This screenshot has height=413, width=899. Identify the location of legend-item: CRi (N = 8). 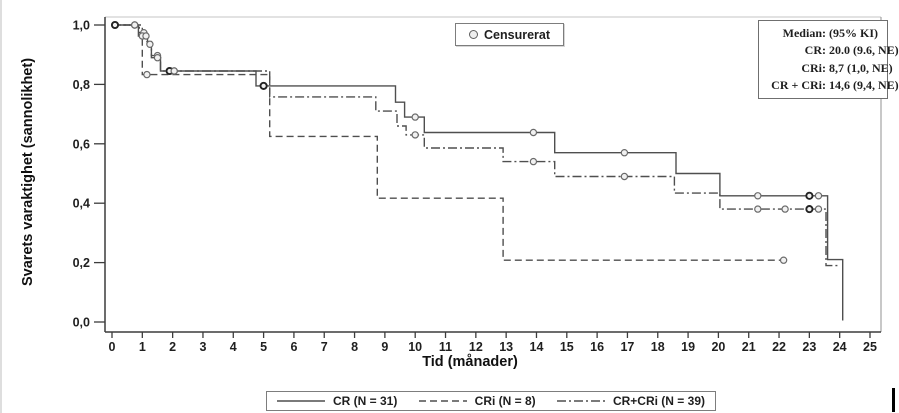
(477, 401).